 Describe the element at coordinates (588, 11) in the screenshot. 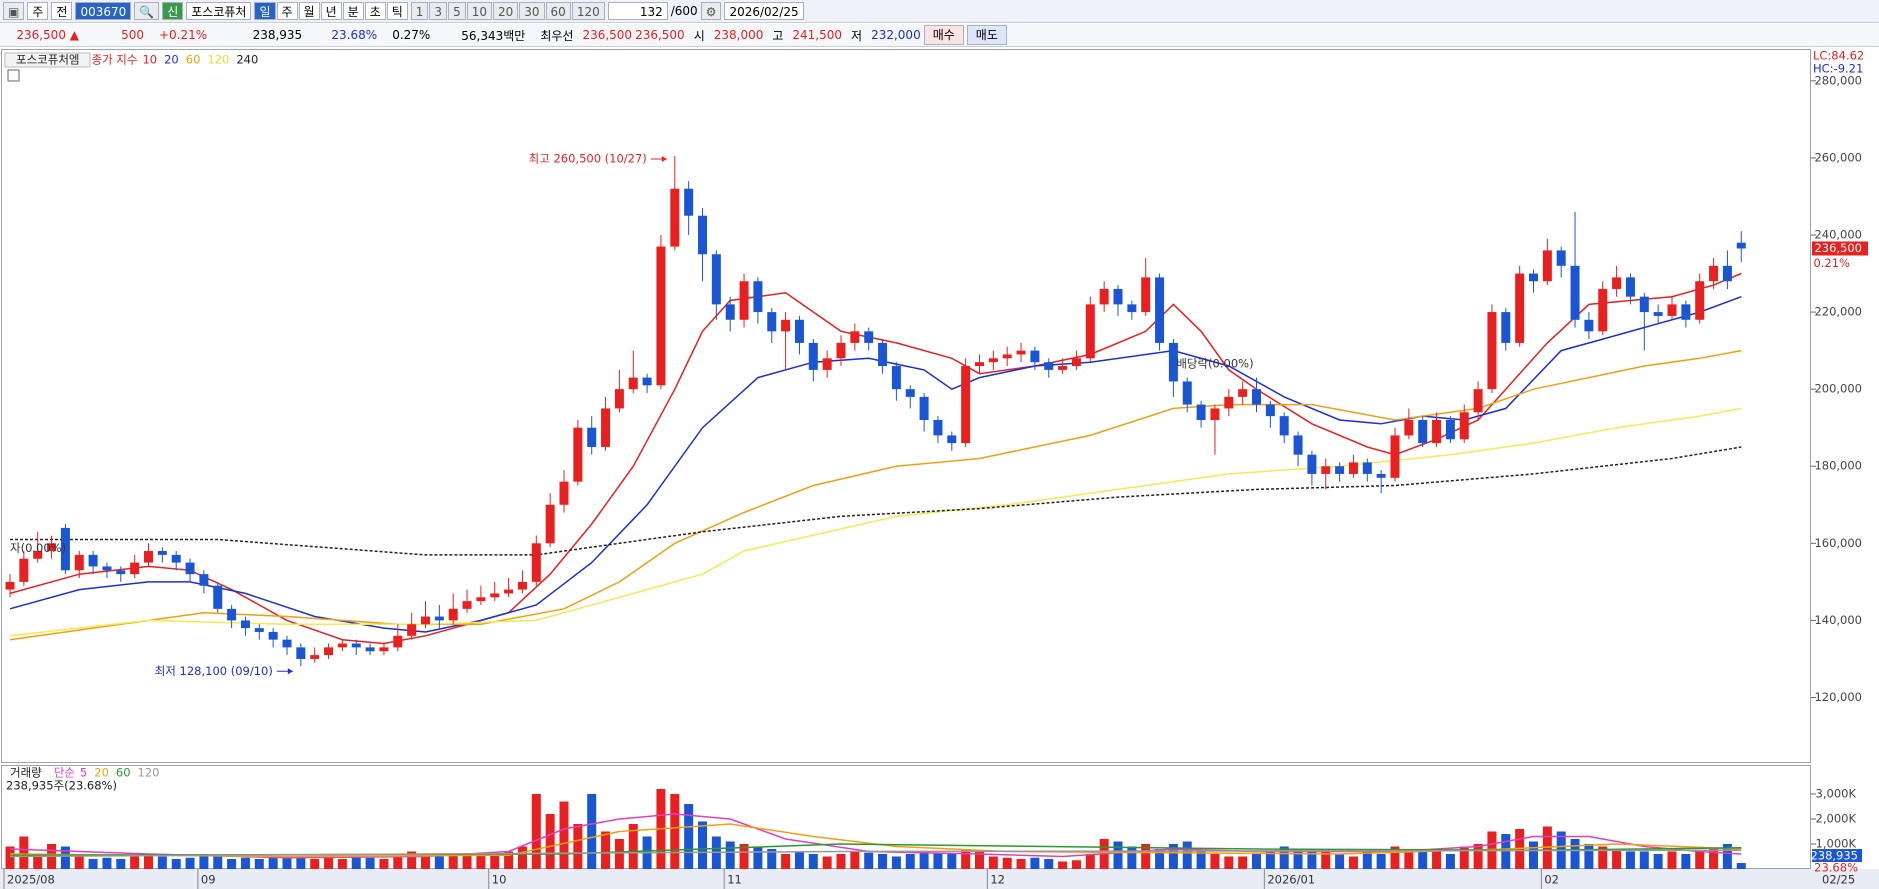

I see `interval-button: 120` at that location.